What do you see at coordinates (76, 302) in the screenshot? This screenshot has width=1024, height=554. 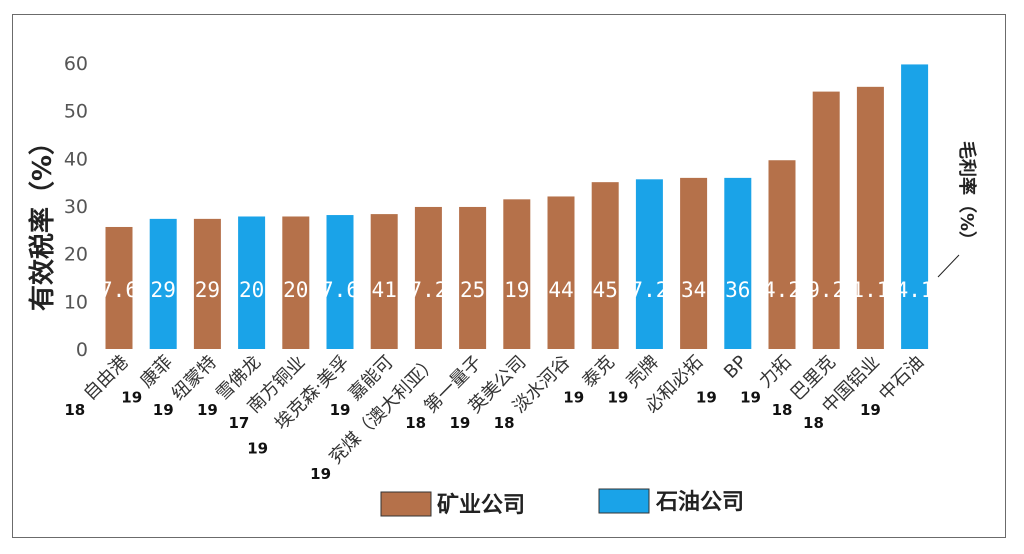 I see `y-tick-label: 10` at bounding box center [76, 302].